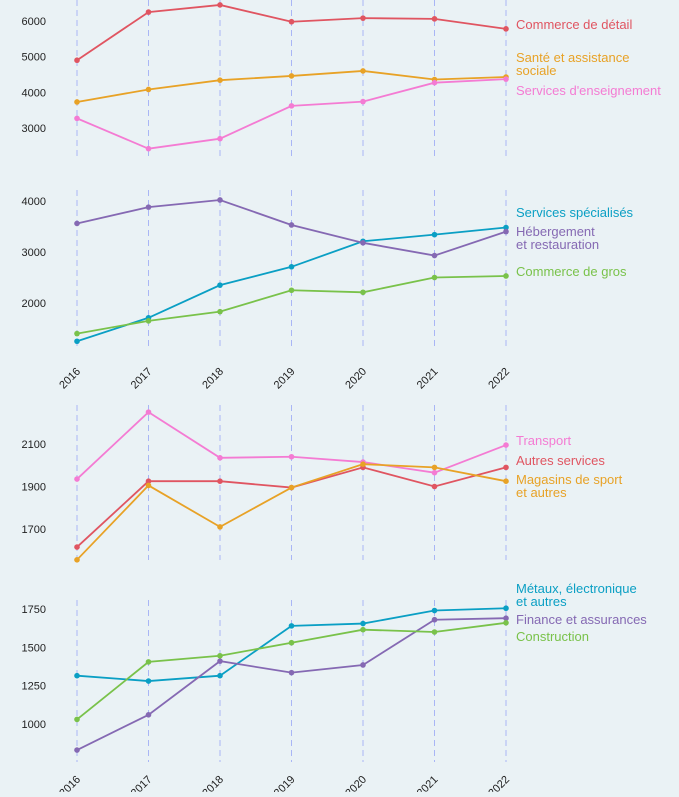  I want to click on y-tick-label: 1700, so click(34, 530).